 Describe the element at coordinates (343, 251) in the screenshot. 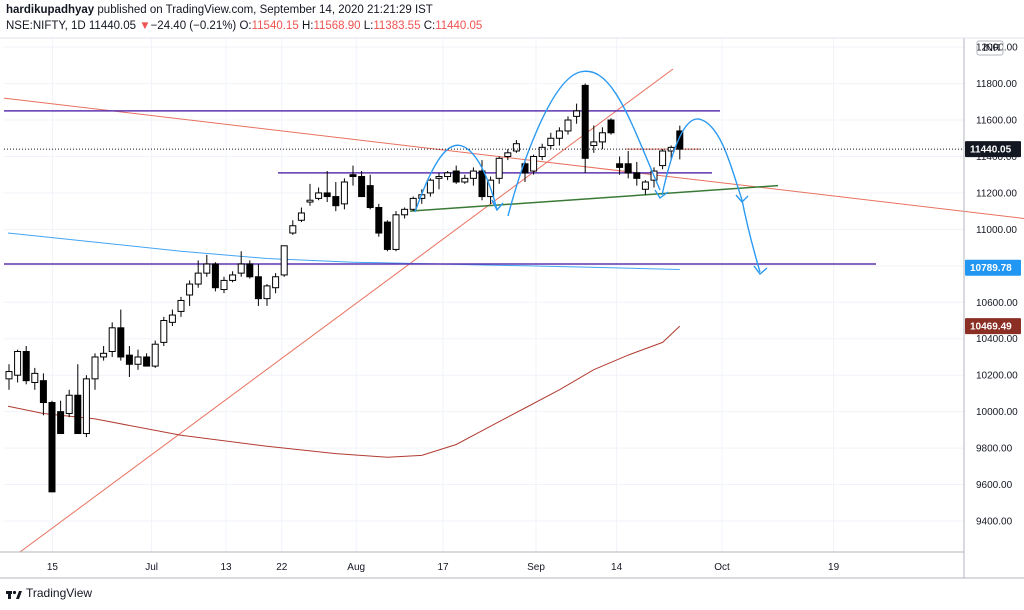

I see `ma-blue-line` at that location.